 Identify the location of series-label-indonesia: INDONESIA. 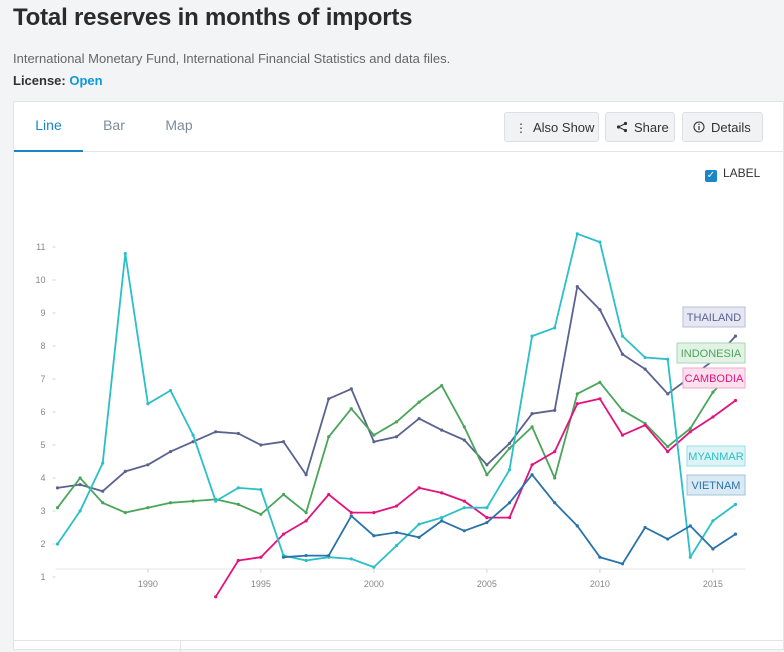
(711, 353).